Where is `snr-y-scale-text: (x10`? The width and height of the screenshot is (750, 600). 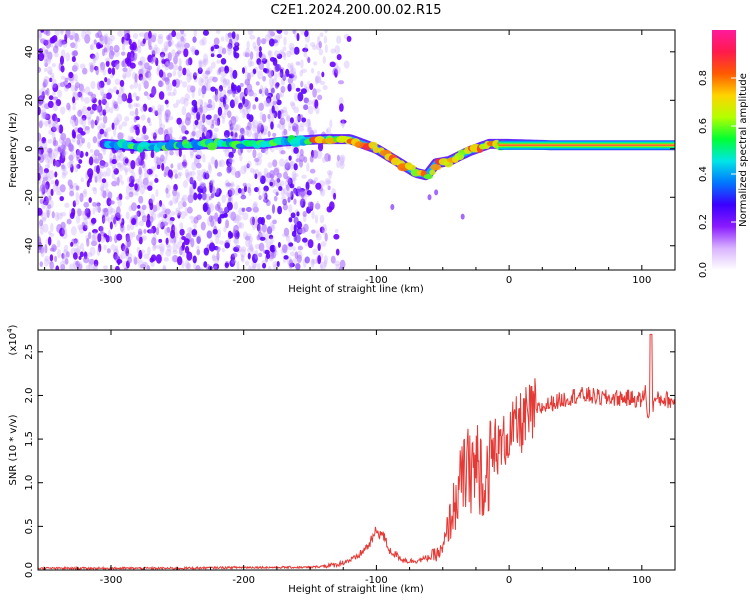 snr-y-scale-text: (x10 is located at coordinates (13, 344).